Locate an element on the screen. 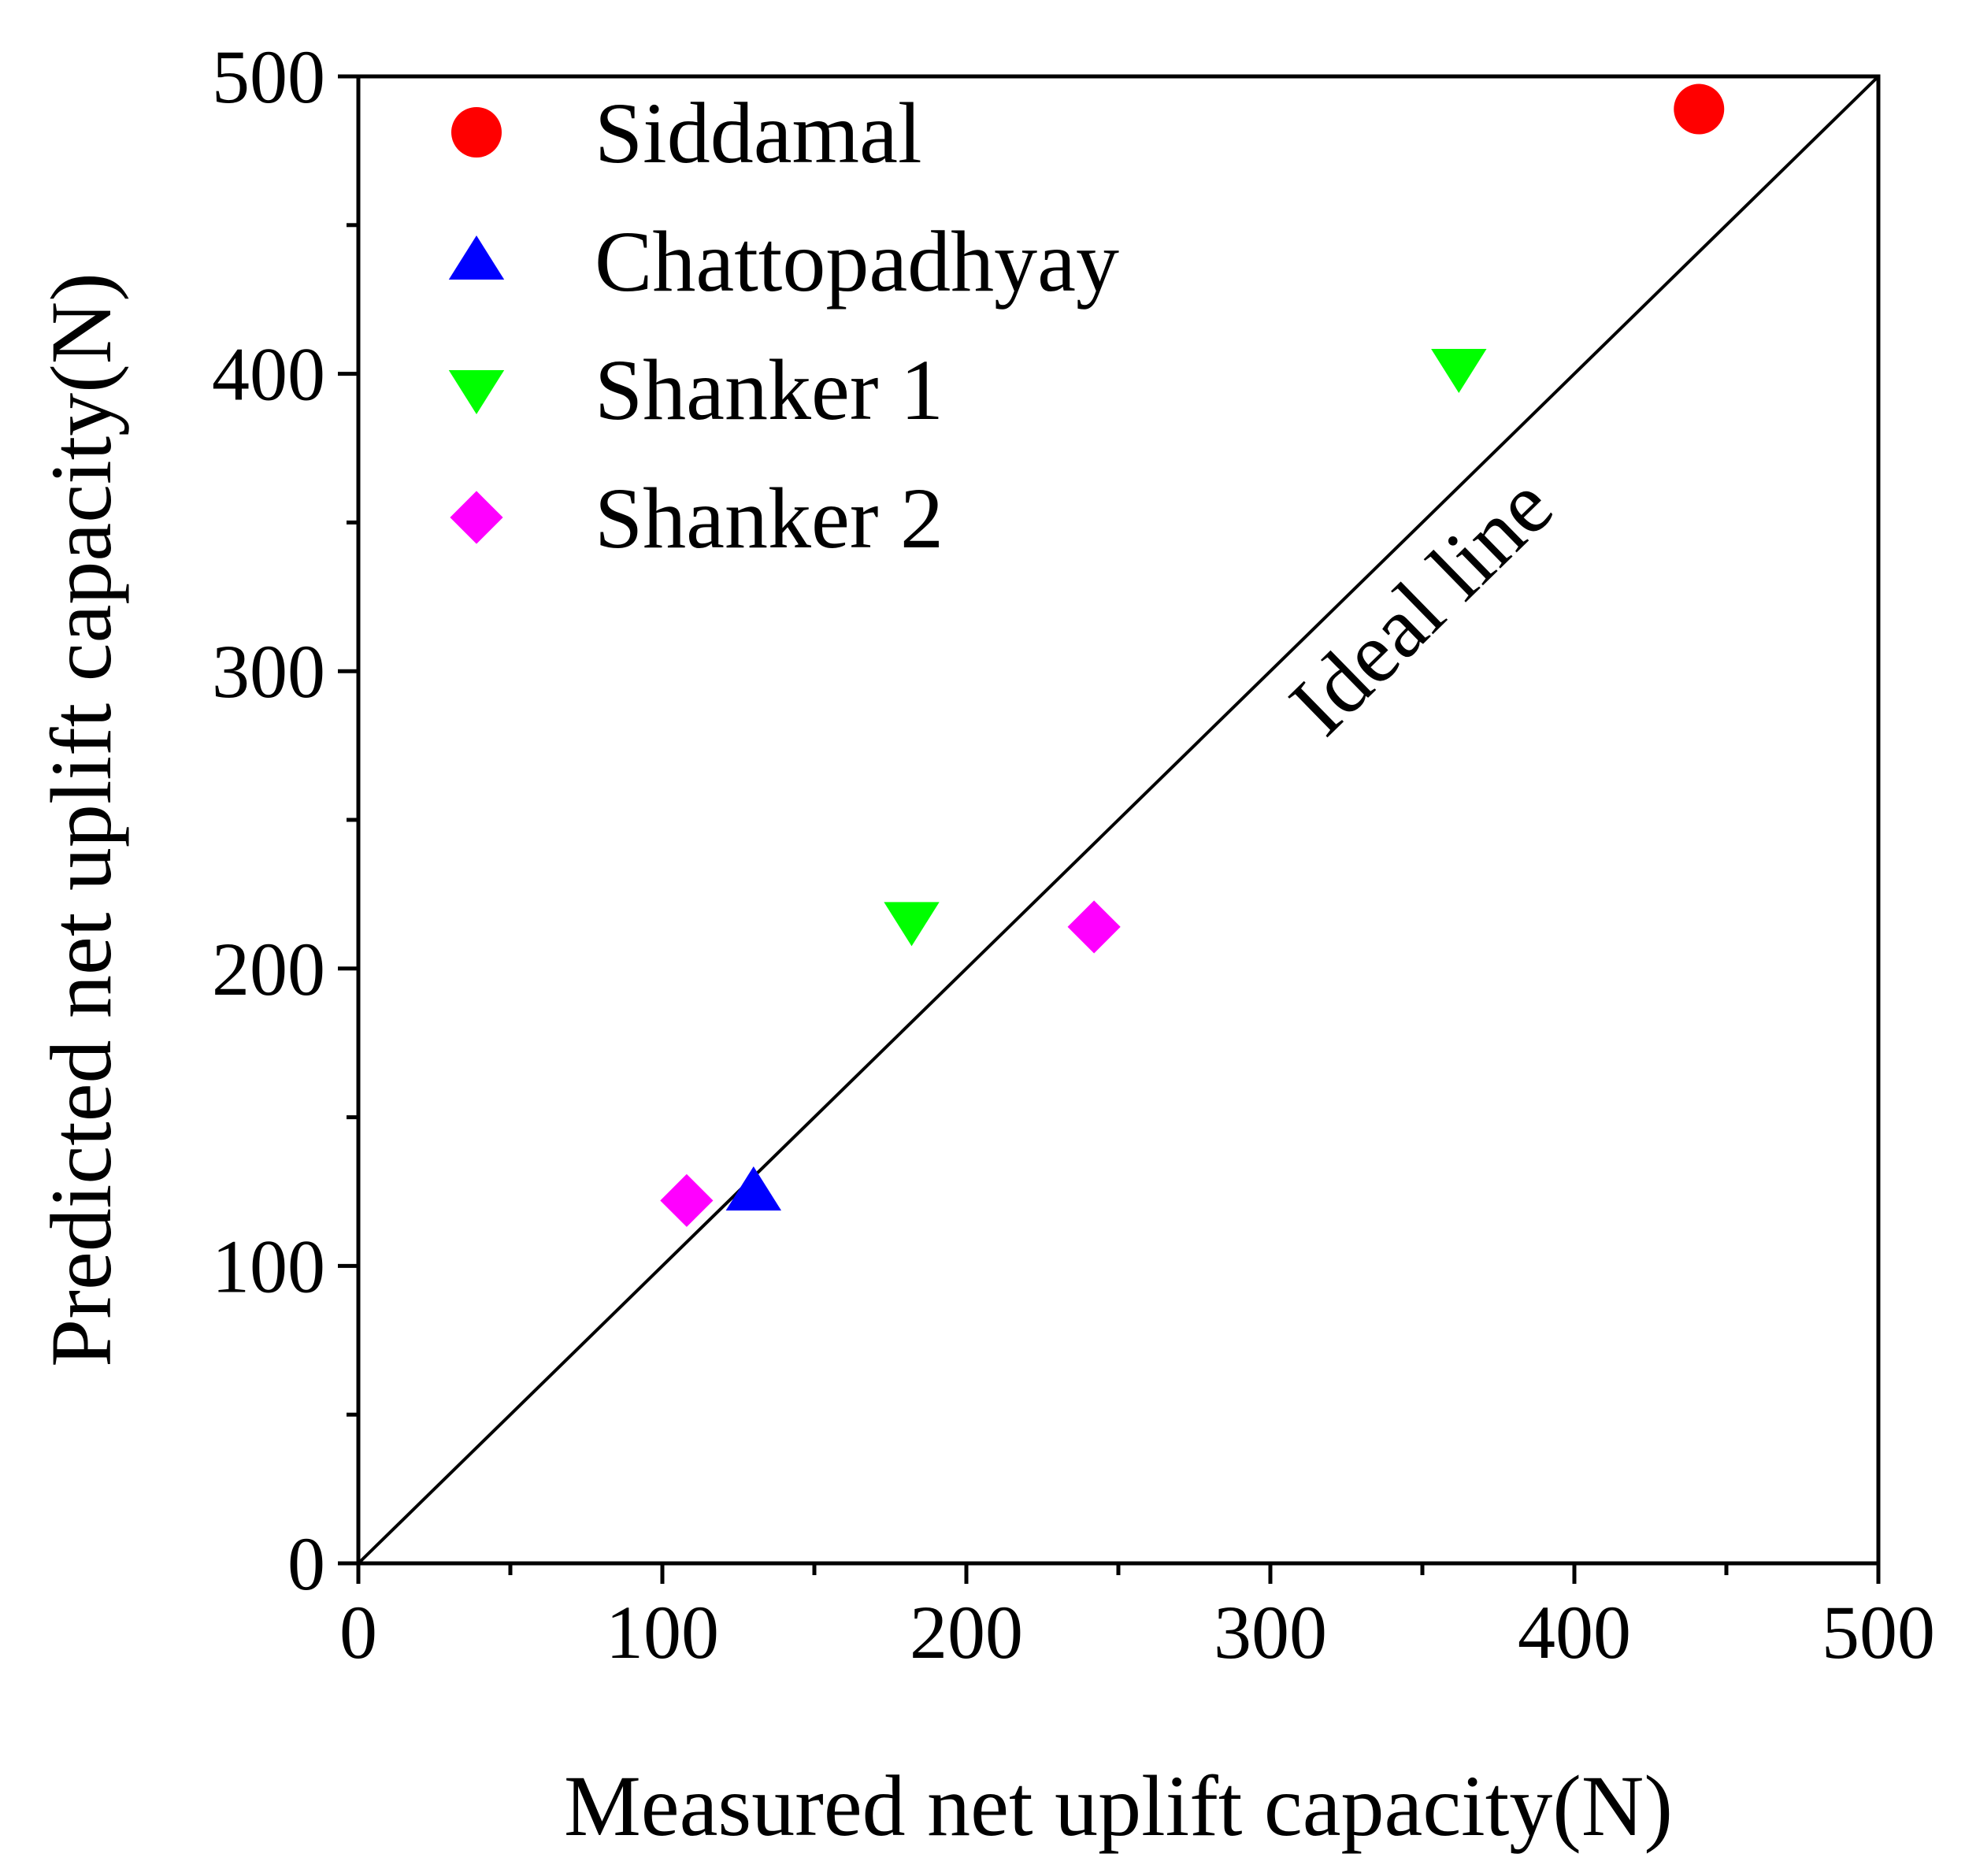 The image size is (1965, 1876). y-tick-label: 400 is located at coordinates (269, 374).